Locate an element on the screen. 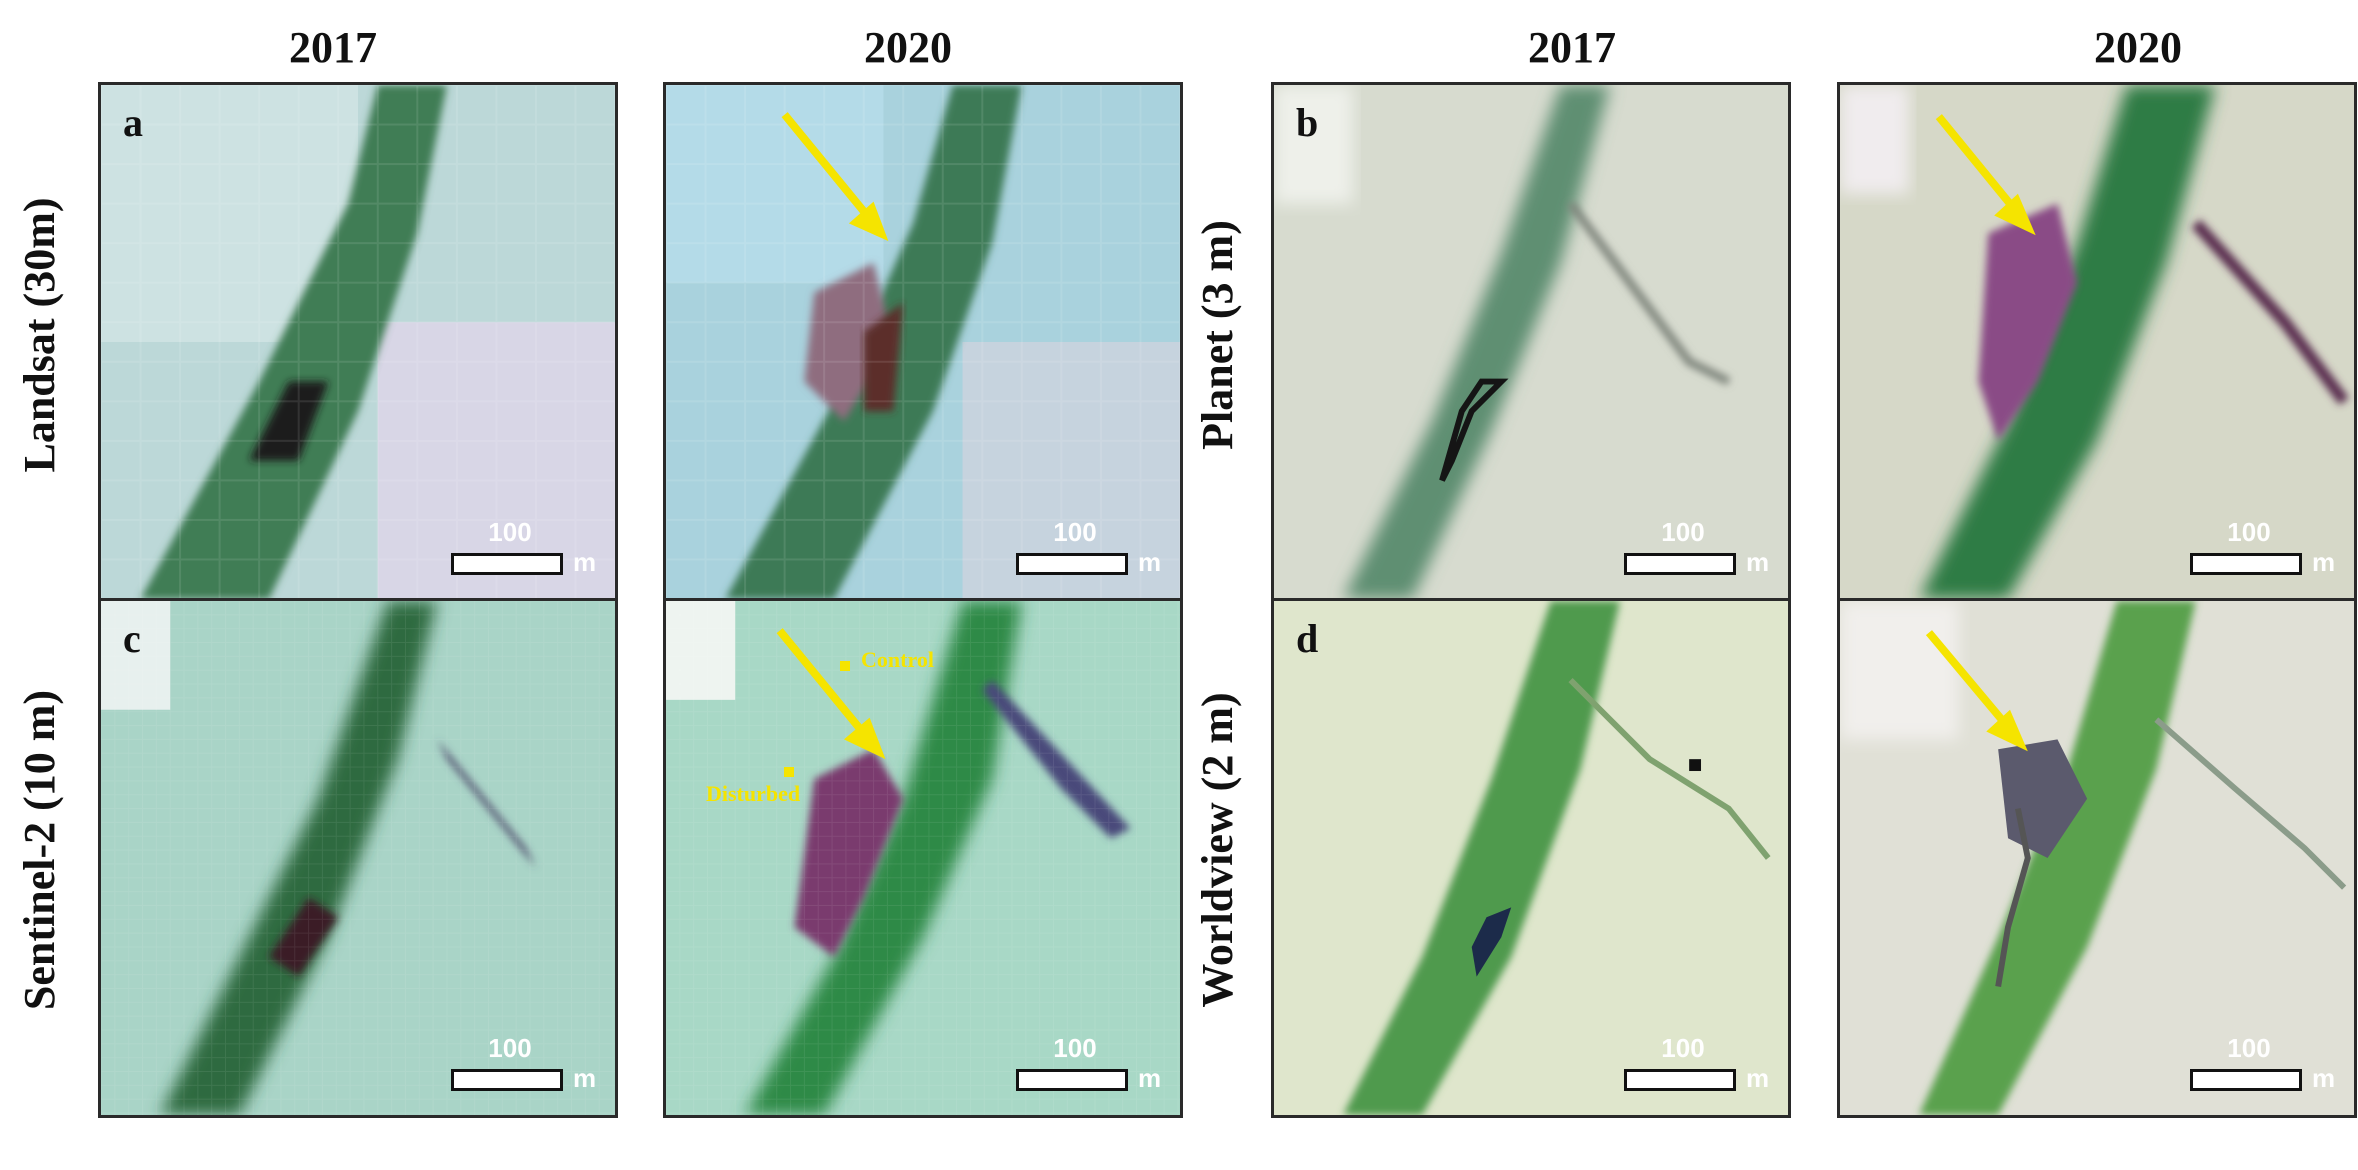  control-label: Control is located at coordinates (897, 659).